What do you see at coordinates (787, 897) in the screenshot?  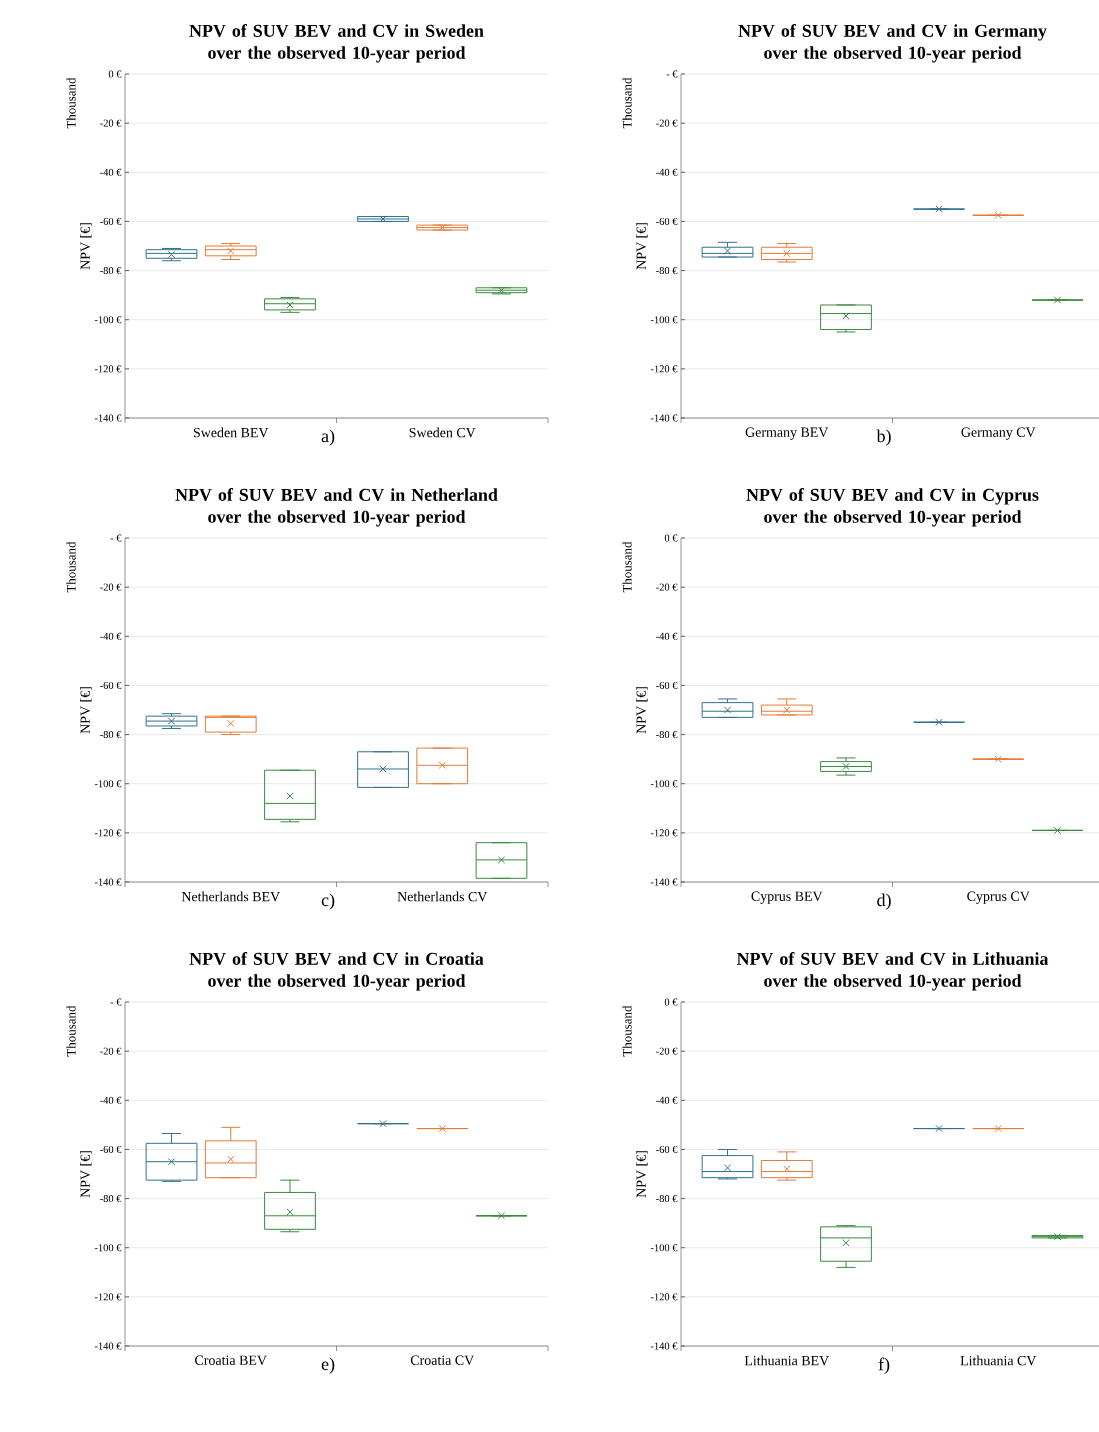 I see `x-tick-label: Cyprus BEV` at bounding box center [787, 897].